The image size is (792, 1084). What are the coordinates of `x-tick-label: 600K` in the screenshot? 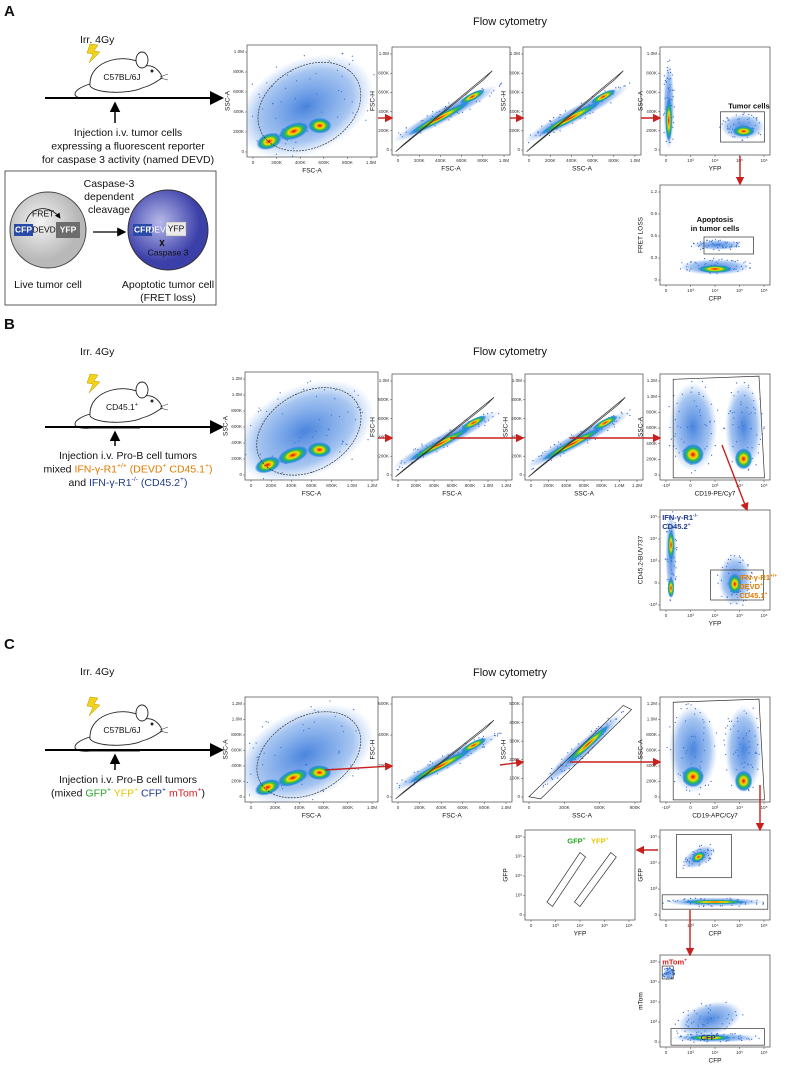 It's located at (312, 485).